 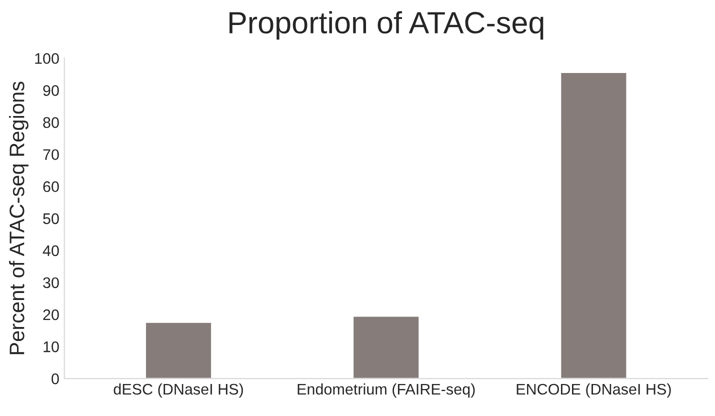 What do you see at coordinates (50, 250) in the screenshot?
I see `y-tick-label: 40` at bounding box center [50, 250].